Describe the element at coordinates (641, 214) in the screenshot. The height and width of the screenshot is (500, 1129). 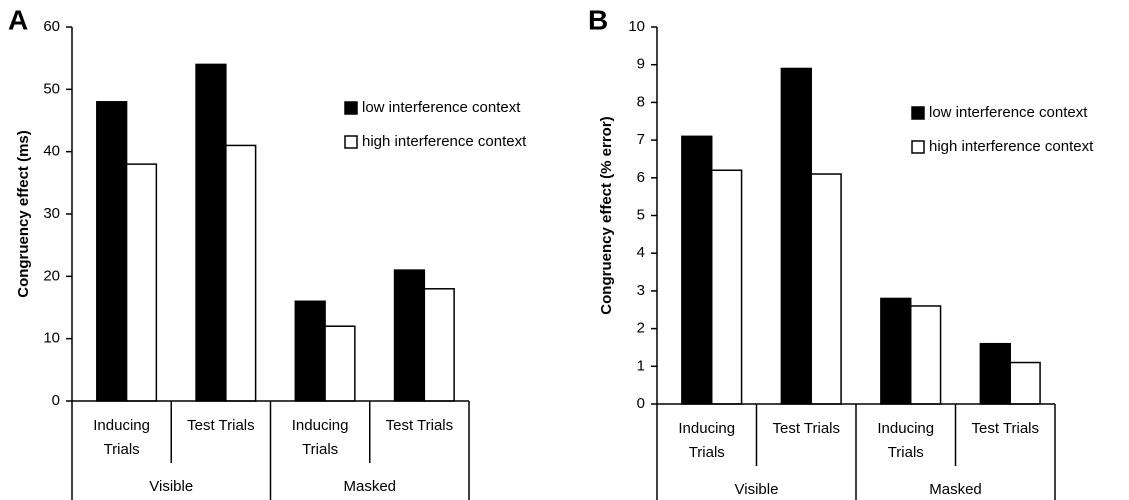
I see `y-tick-label: 5` at that location.